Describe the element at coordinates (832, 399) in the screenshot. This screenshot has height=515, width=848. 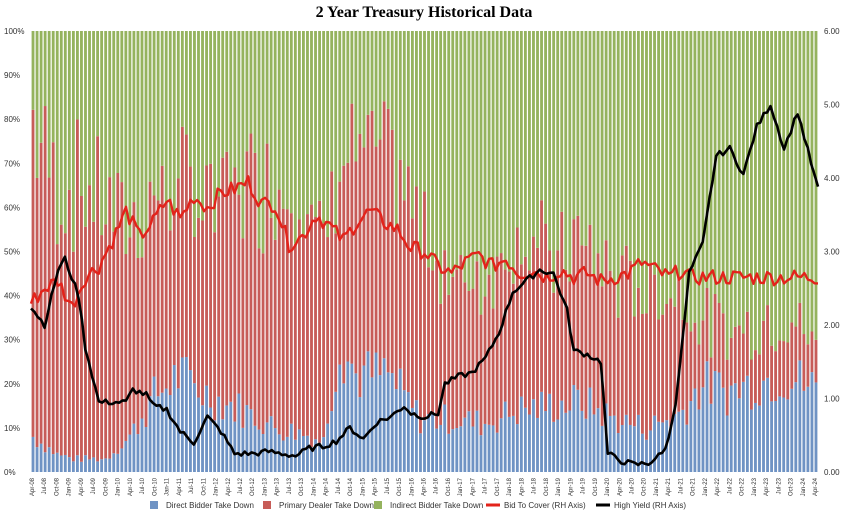
I see `right-tick-label: 1.00` at that location.